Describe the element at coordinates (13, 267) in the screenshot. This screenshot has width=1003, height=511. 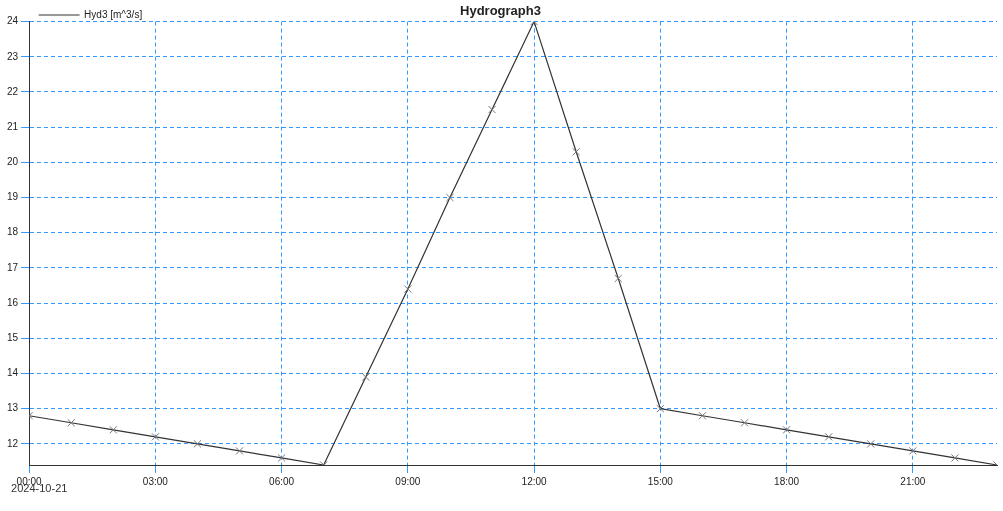
I see `y-tick-label: 17` at that location.